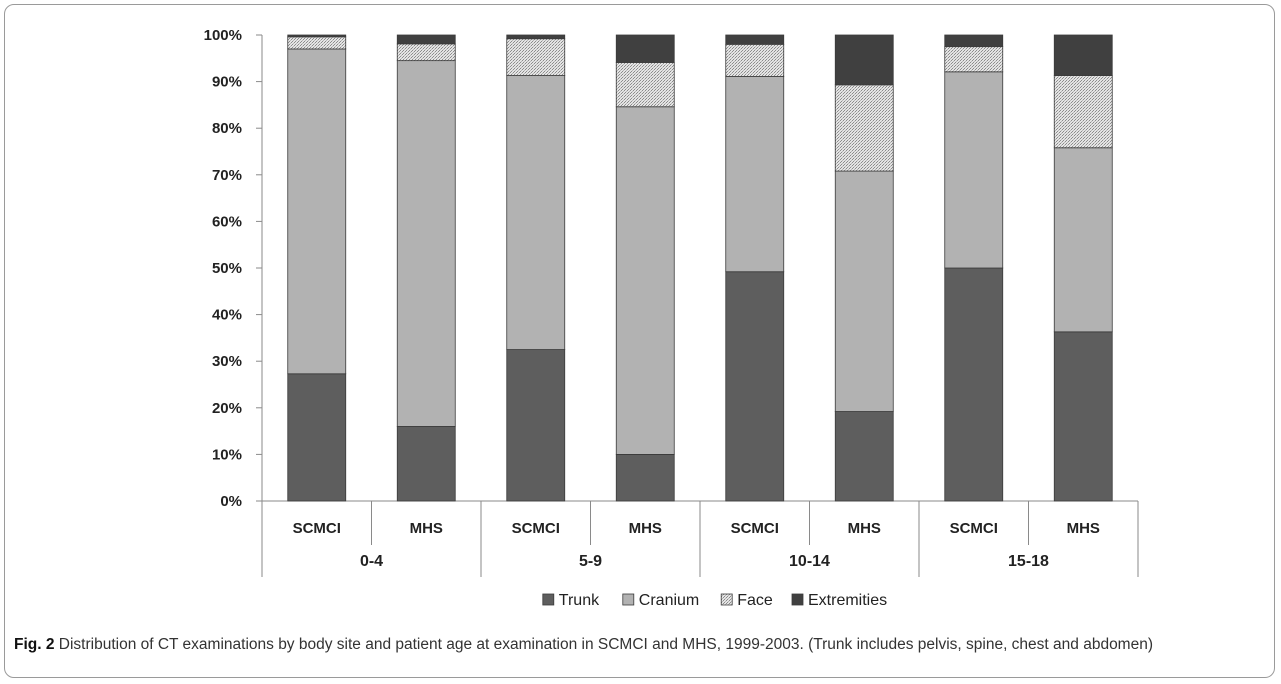 The width and height of the screenshot is (1281, 684). I want to click on x-group-label: 10-14, so click(809, 561).